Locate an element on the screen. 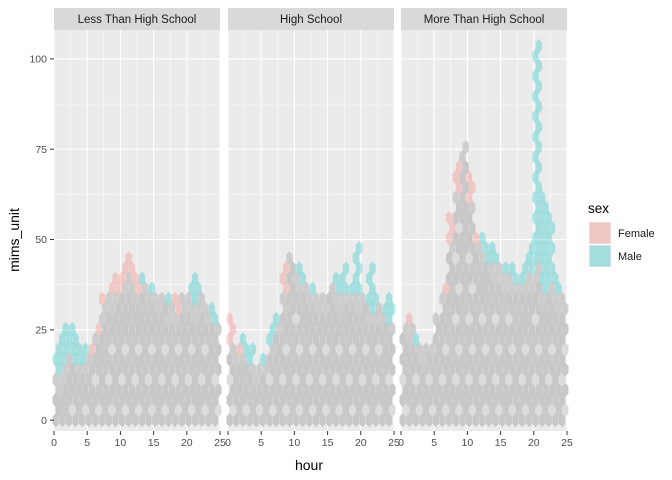 This screenshot has width=672, height=480. x-tick-label: 10 is located at coordinates (295, 443).